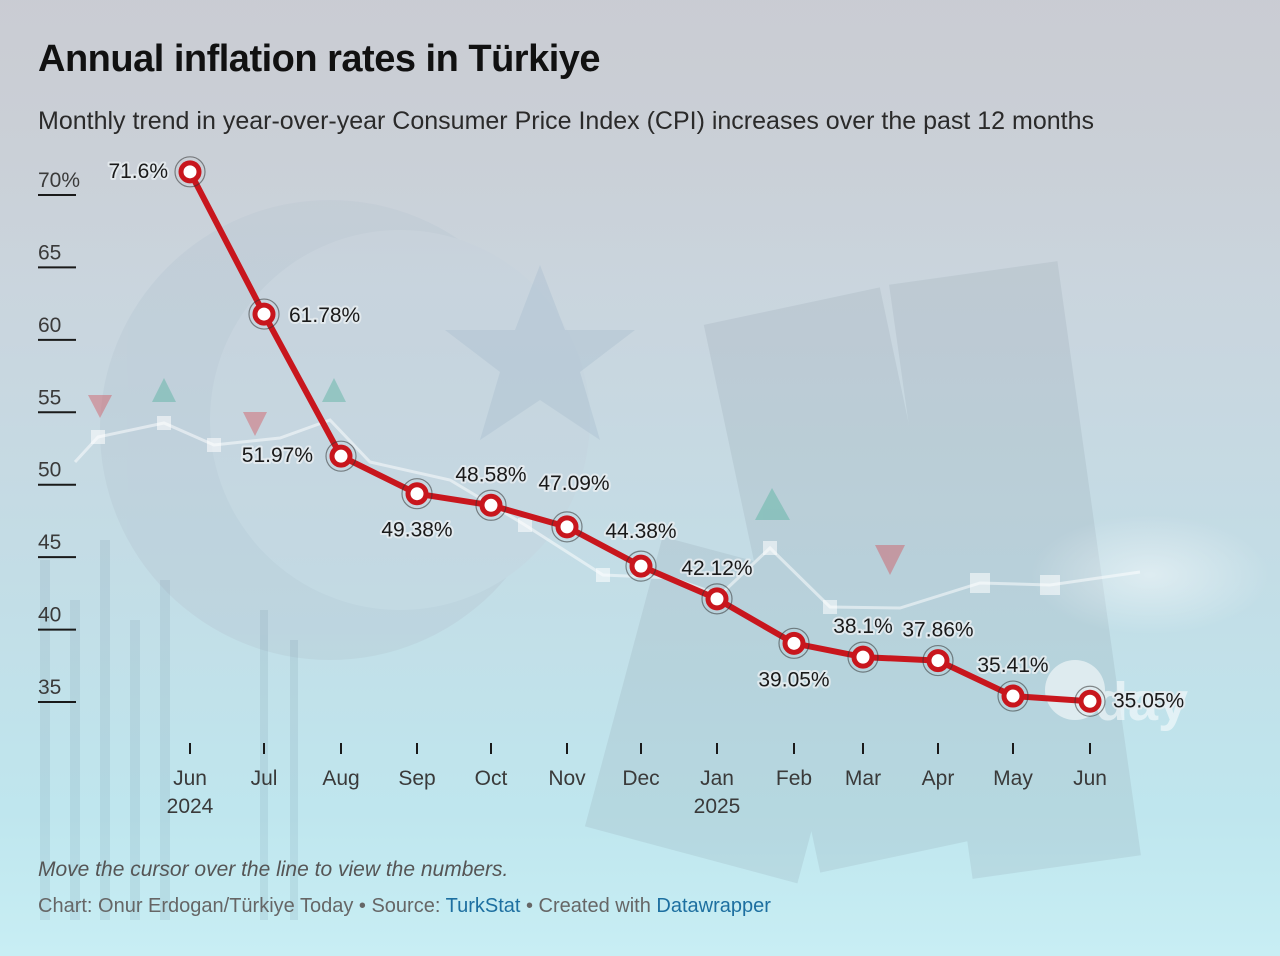  I want to click on x-tick-label: Sep, so click(416, 778).